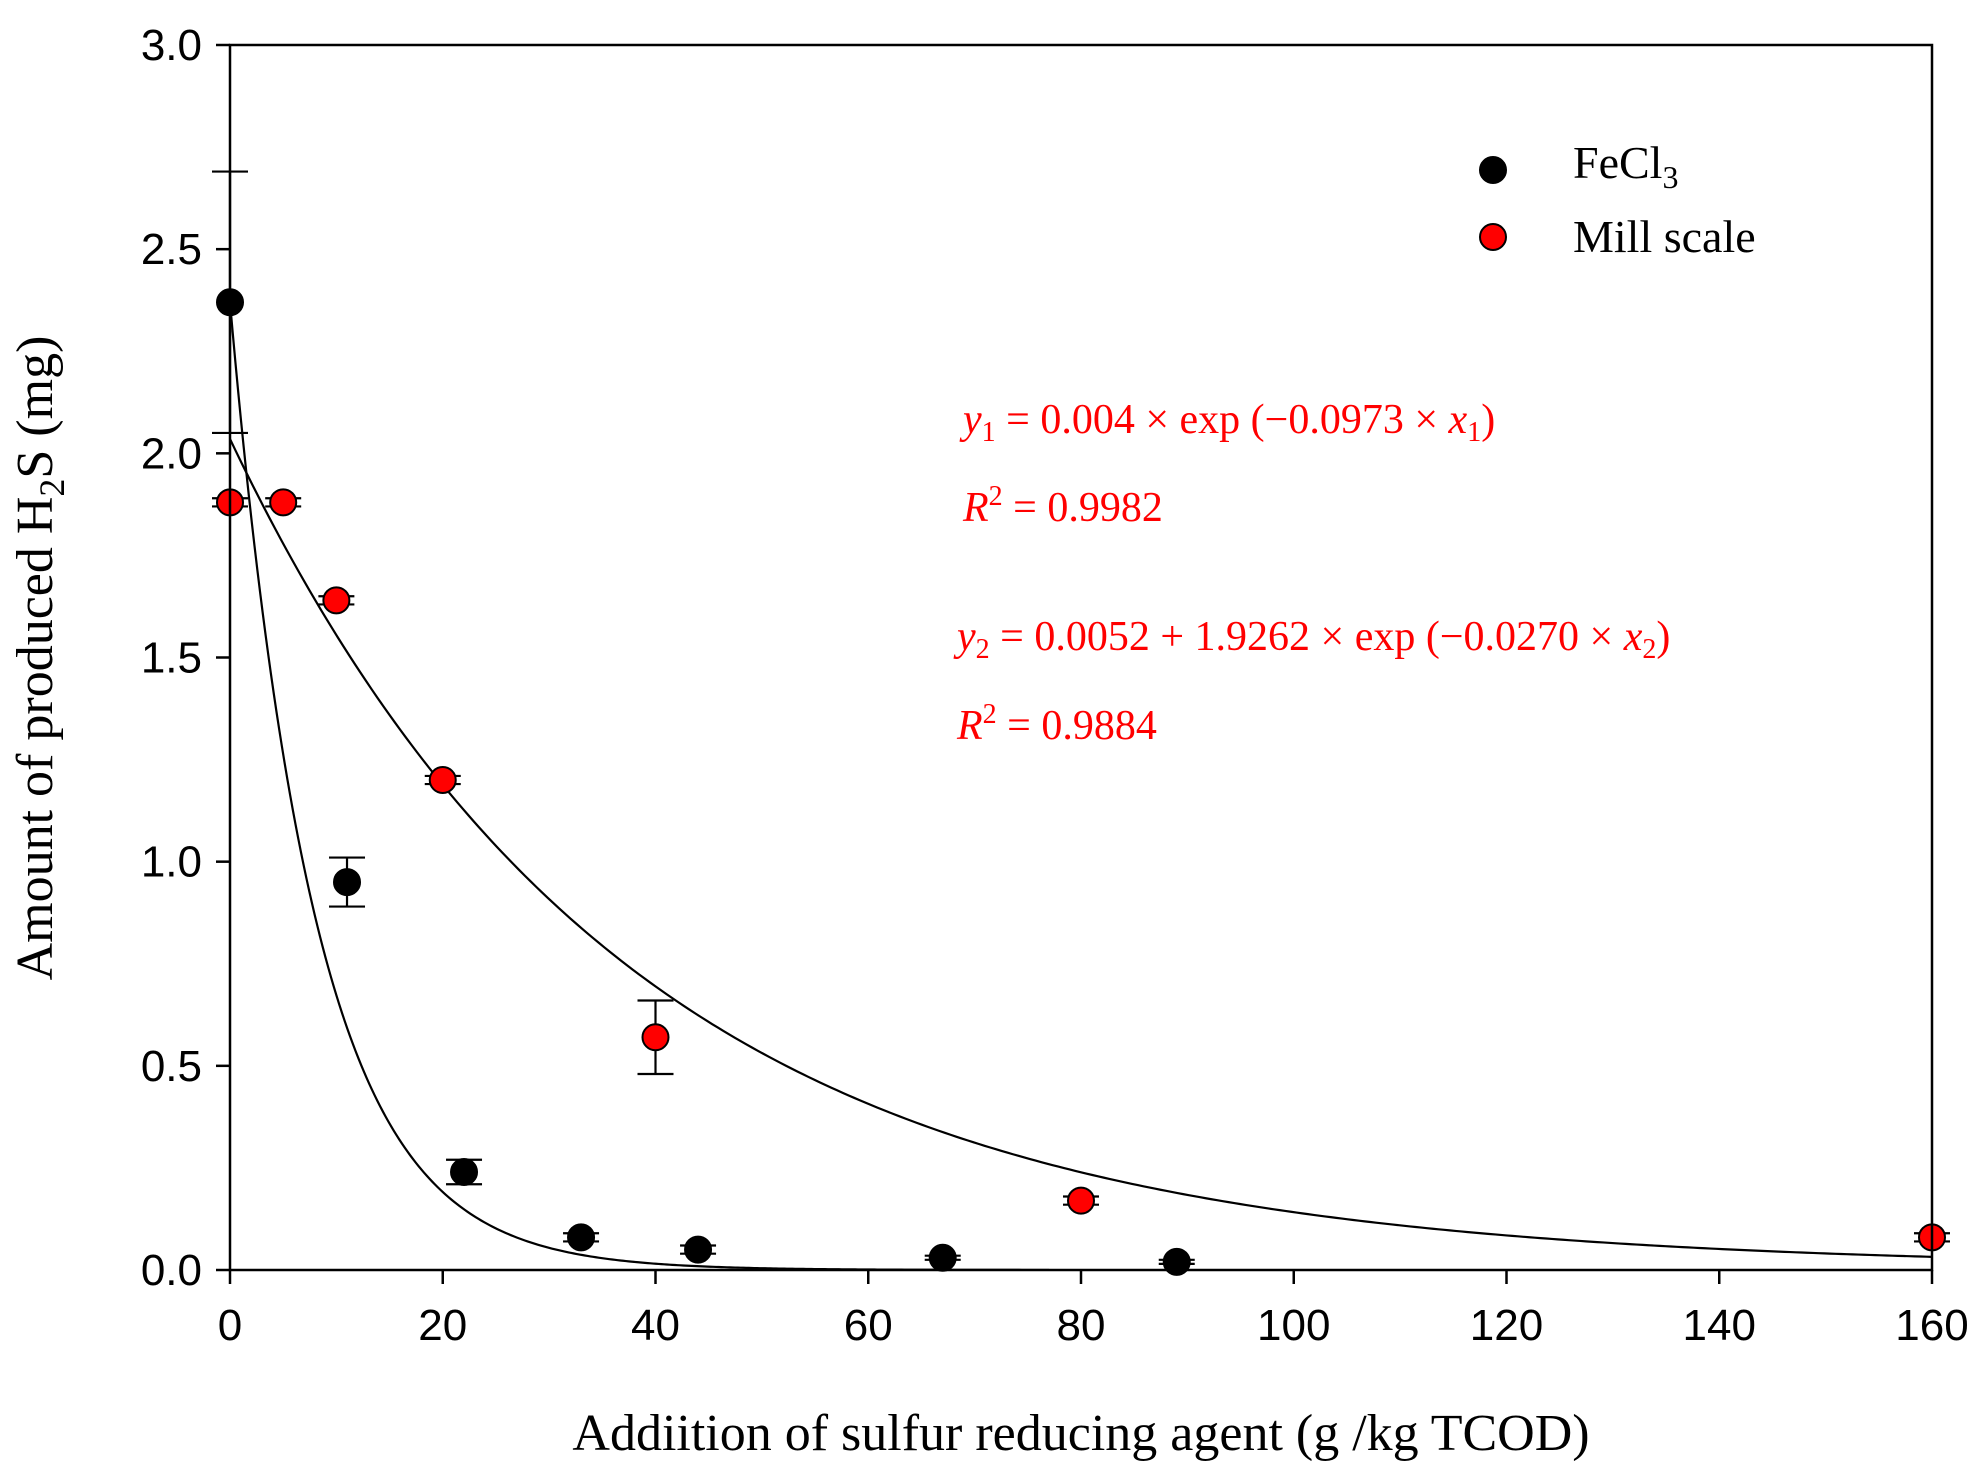  What do you see at coordinates (1493, 237) in the screenshot?
I see `legend-marker-mill-scale` at bounding box center [1493, 237].